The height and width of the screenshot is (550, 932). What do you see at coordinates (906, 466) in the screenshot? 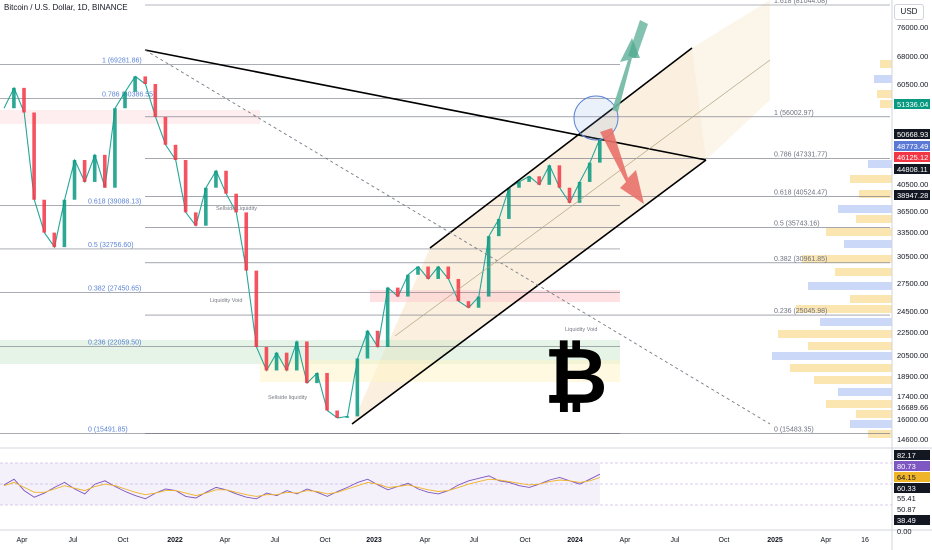
I see `rsi-tag-label: 80.73` at bounding box center [906, 466].